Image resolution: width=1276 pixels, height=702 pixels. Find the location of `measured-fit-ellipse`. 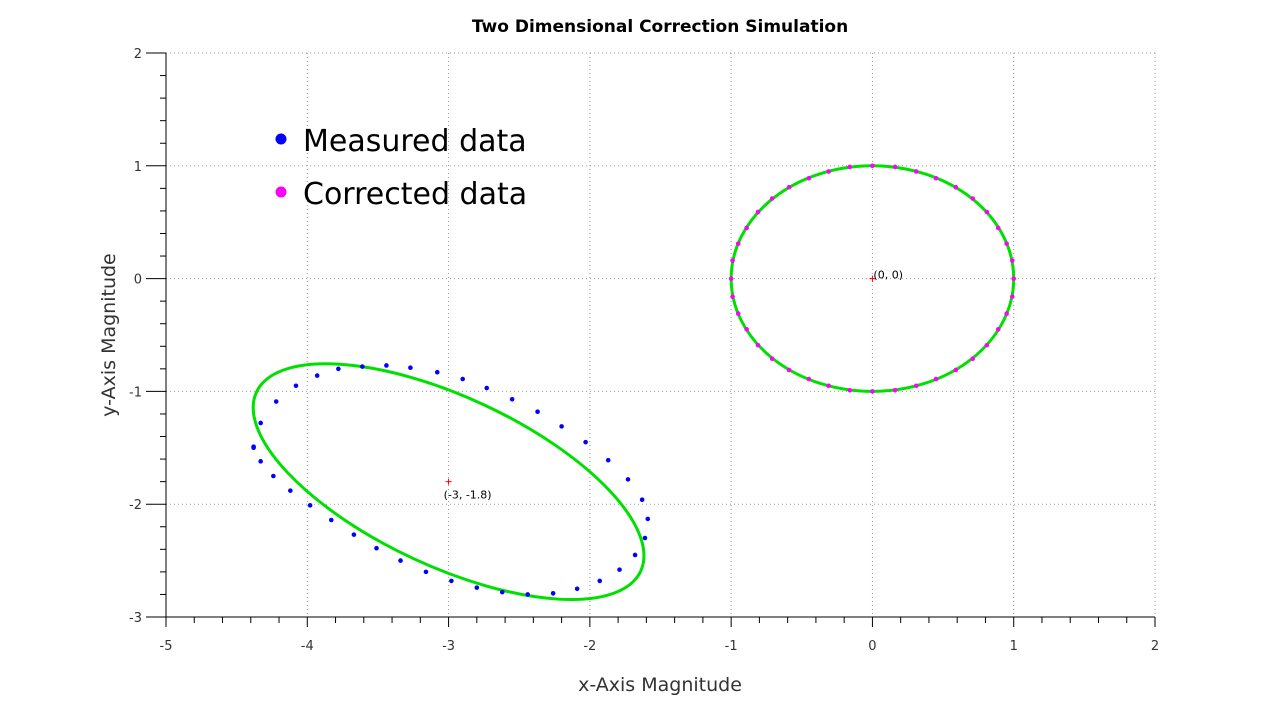

measured-fit-ellipse is located at coordinates (448, 482).